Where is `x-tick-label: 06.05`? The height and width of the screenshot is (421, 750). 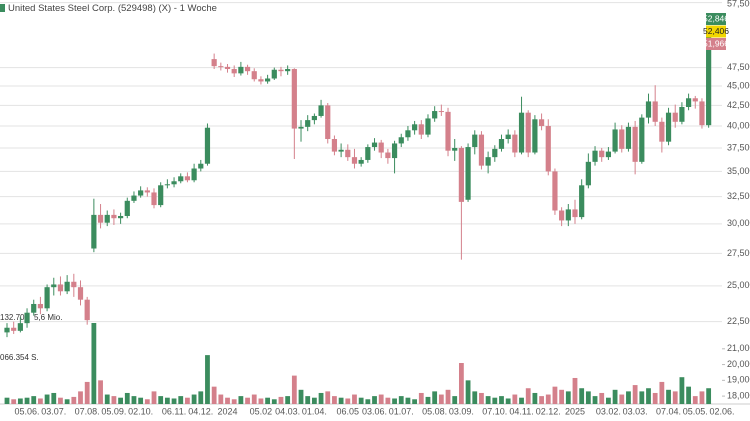
x-tick-label: 06.05 is located at coordinates (348, 411).